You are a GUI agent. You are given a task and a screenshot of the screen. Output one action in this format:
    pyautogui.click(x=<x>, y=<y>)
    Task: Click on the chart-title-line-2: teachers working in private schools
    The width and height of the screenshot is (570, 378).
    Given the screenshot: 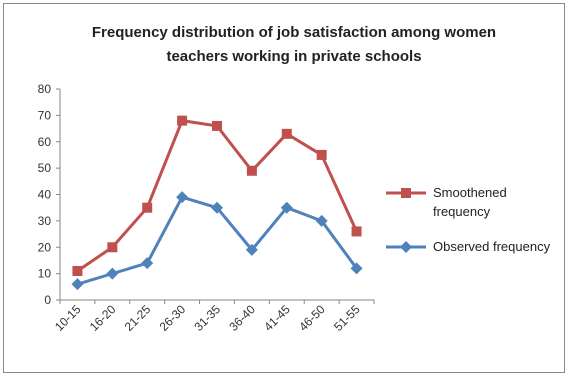 What is the action you would take?
    pyautogui.click(x=293, y=56)
    